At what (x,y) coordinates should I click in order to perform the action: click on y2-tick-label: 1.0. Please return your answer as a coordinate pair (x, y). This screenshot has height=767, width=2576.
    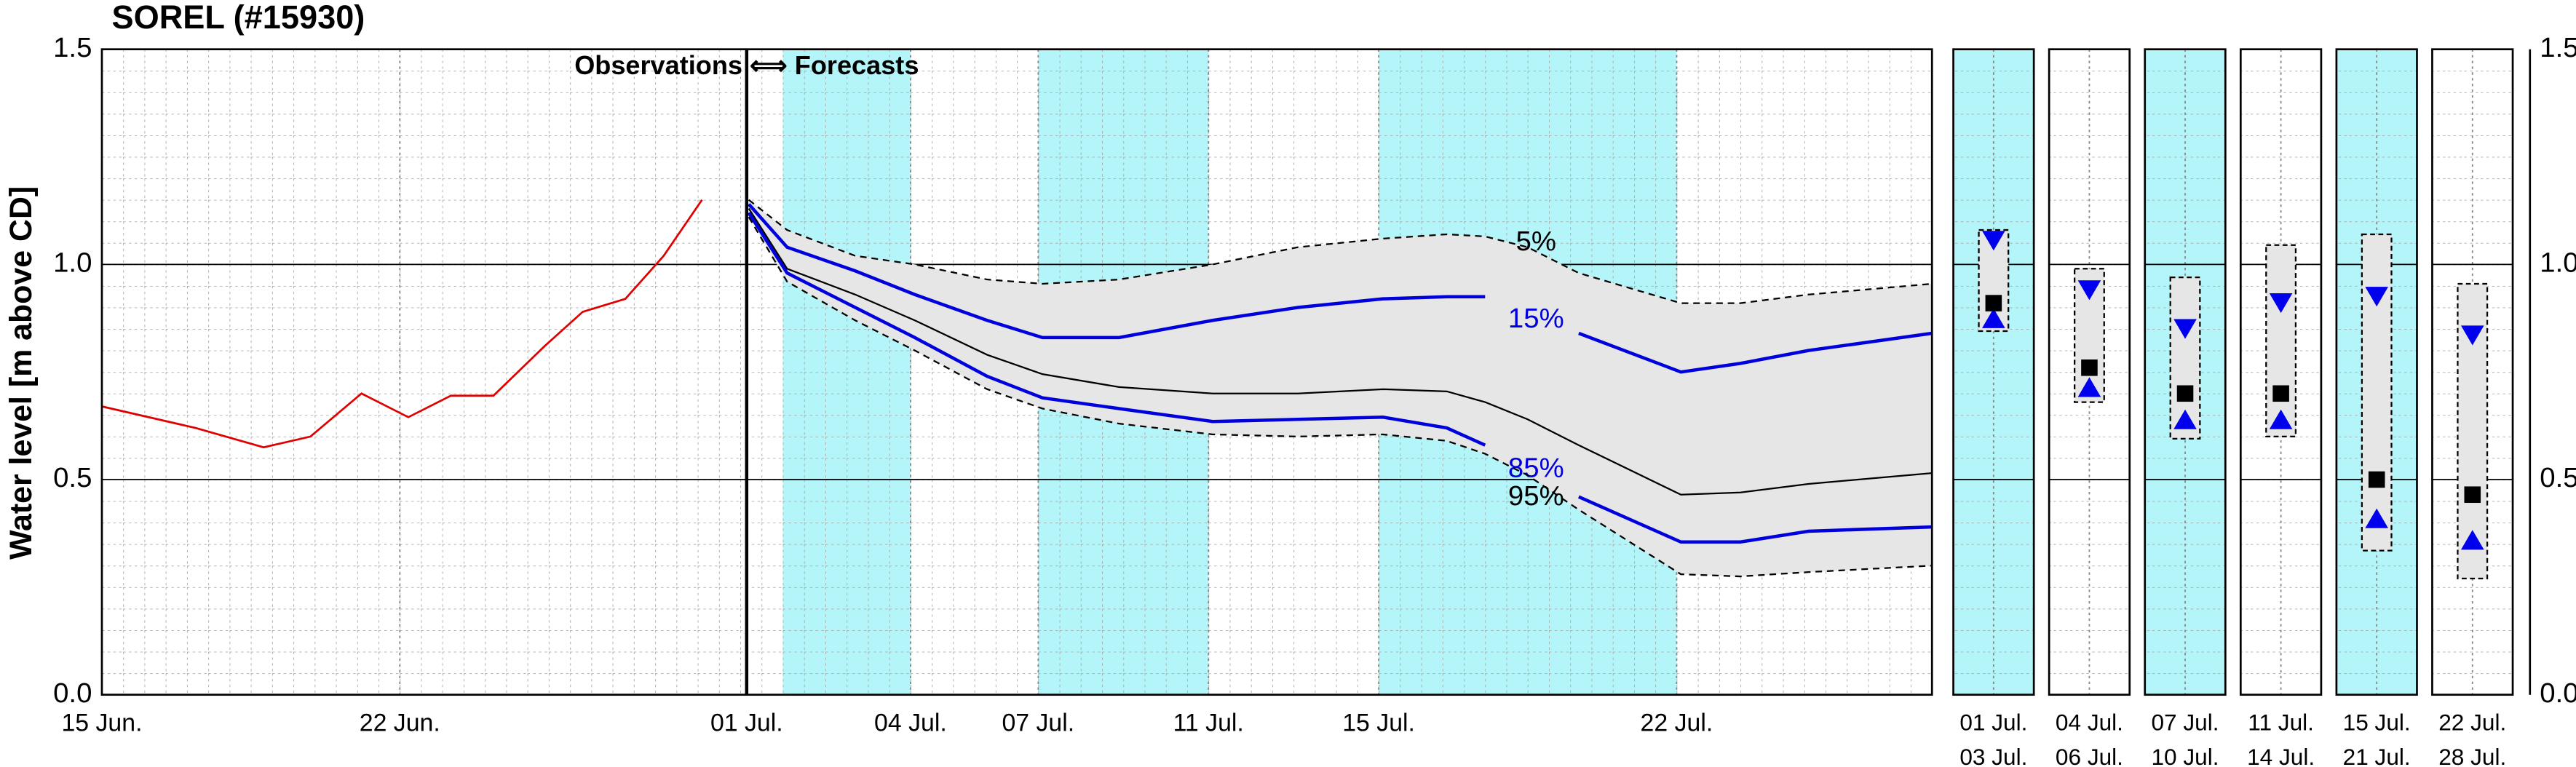
    Looking at the image, I should click on (2558, 263).